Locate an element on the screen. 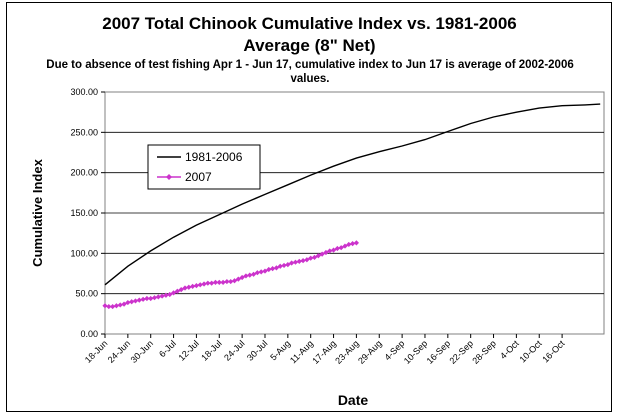  legend-marker-2007 is located at coordinates (169, 177).